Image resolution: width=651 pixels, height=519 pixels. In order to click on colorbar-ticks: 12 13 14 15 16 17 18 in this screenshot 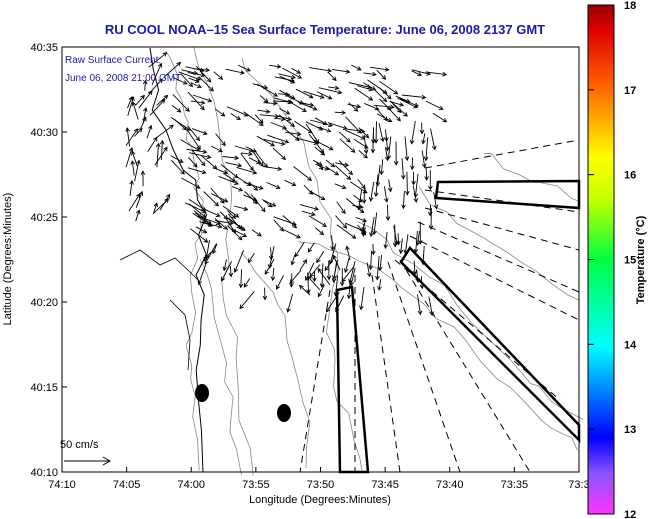, I will do `click(612, 259)`.